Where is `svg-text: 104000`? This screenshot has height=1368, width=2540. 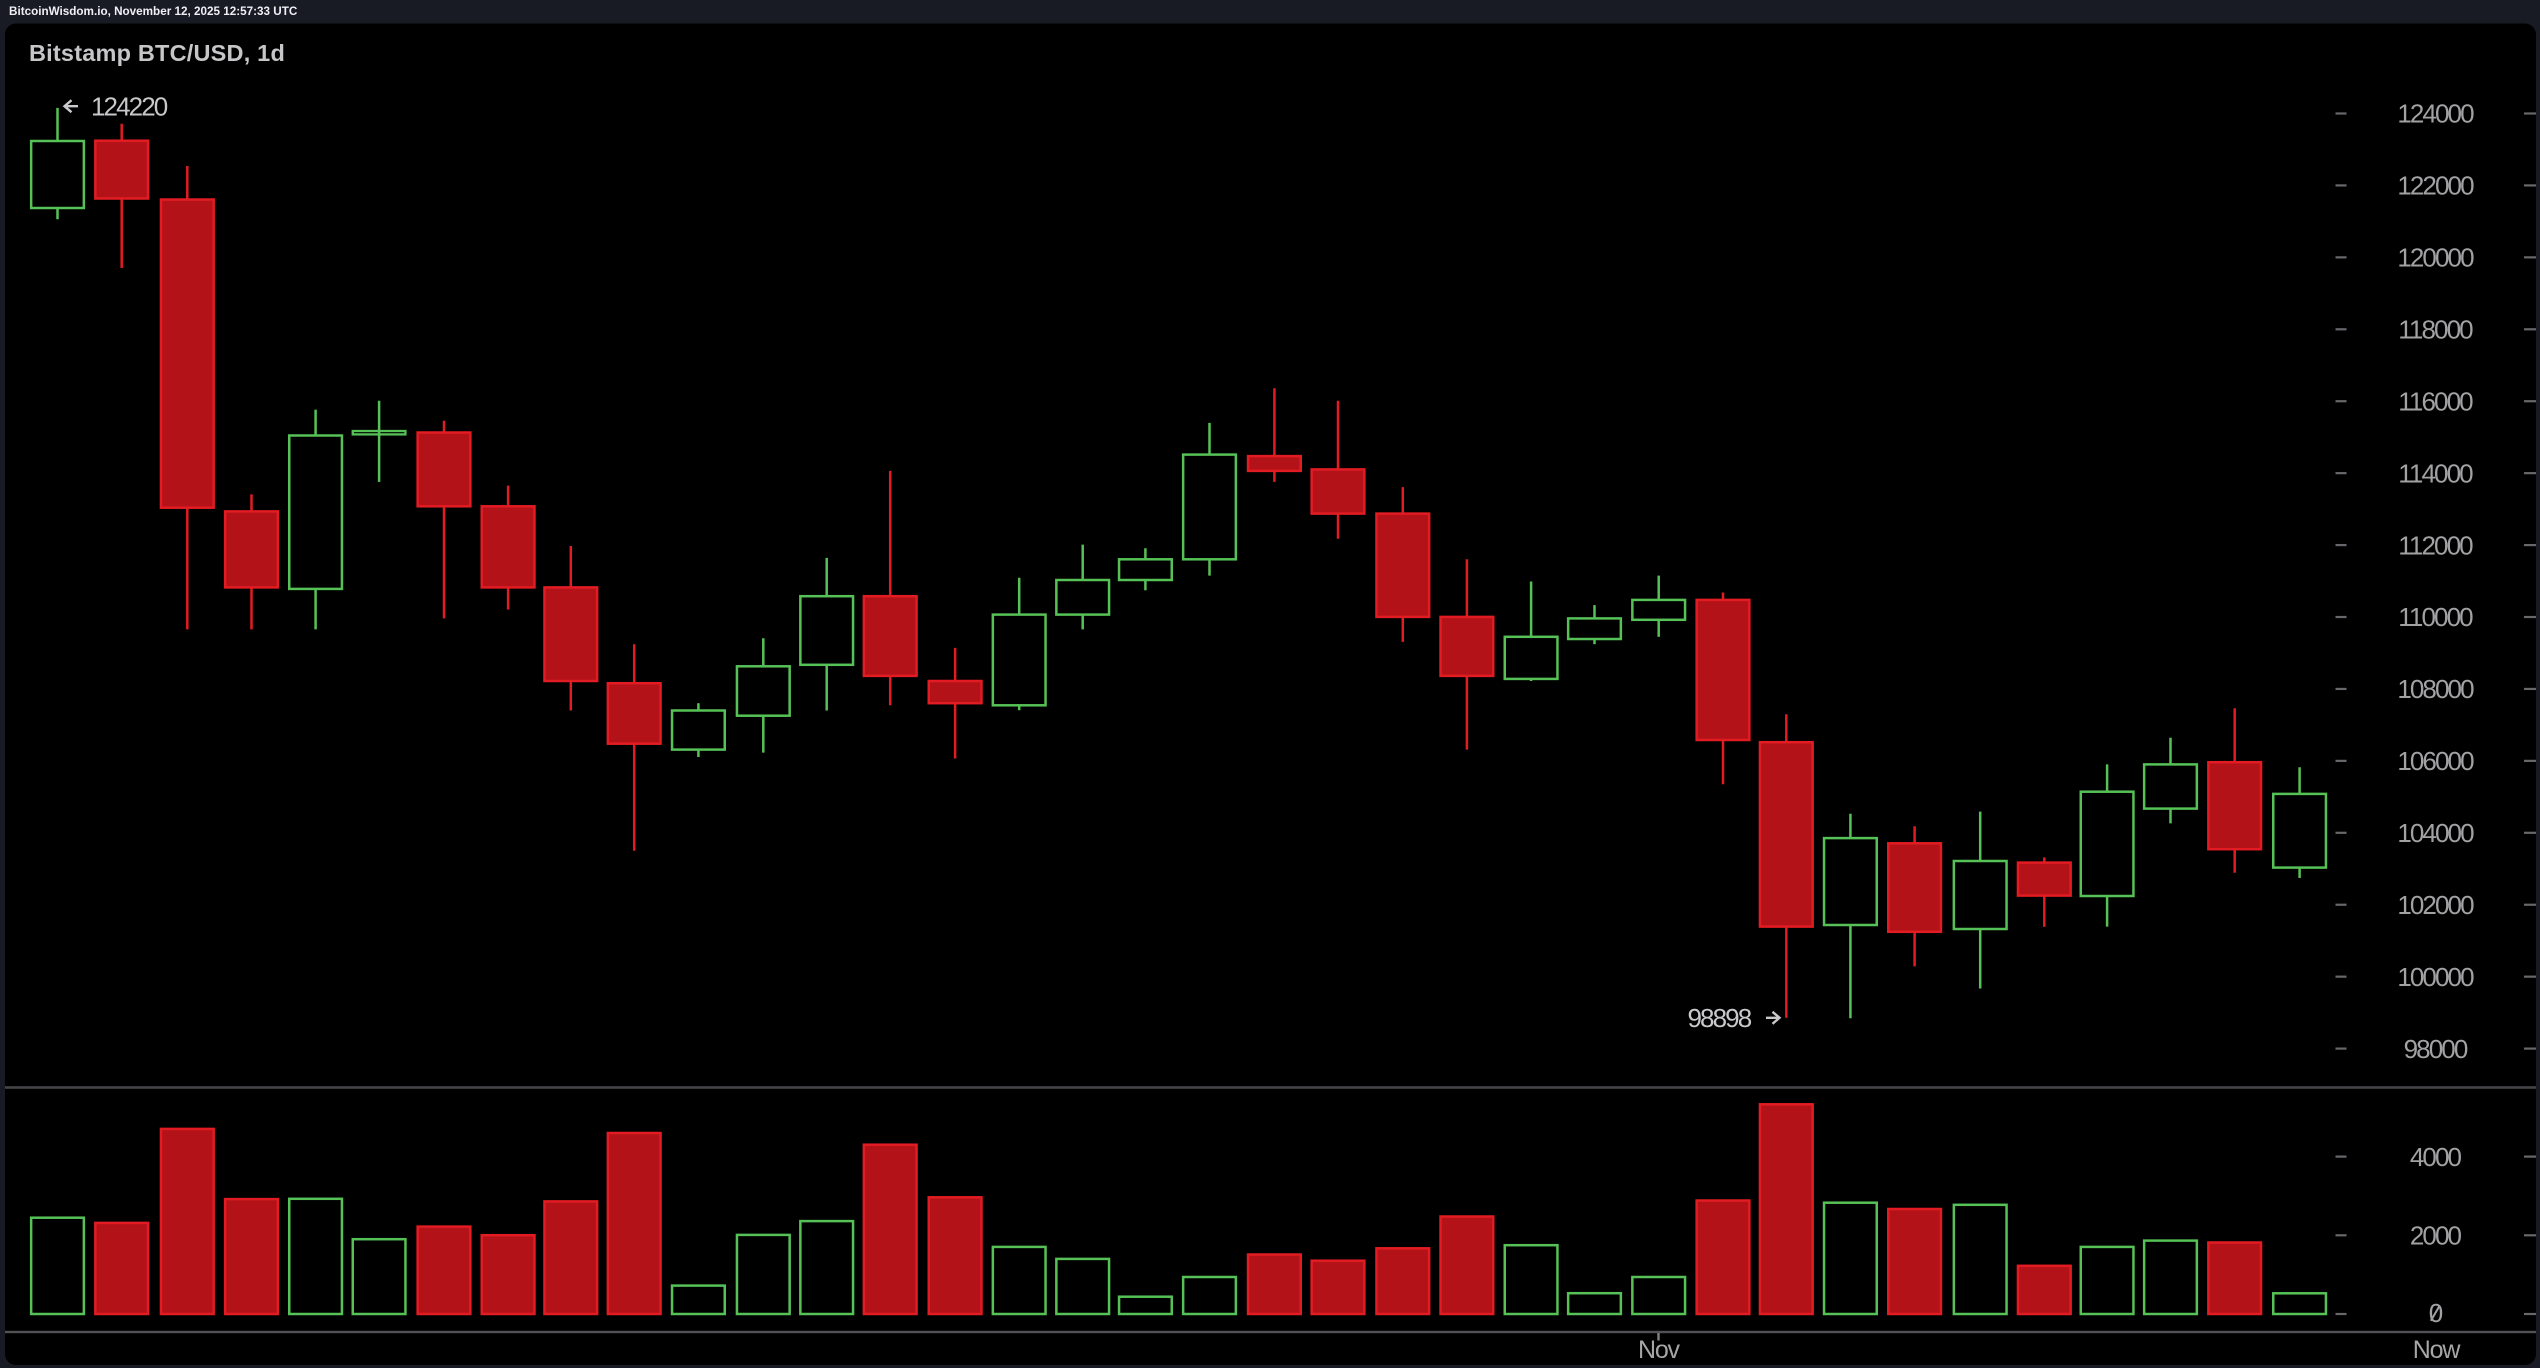
svg-text: 104000 is located at coordinates (2435, 833).